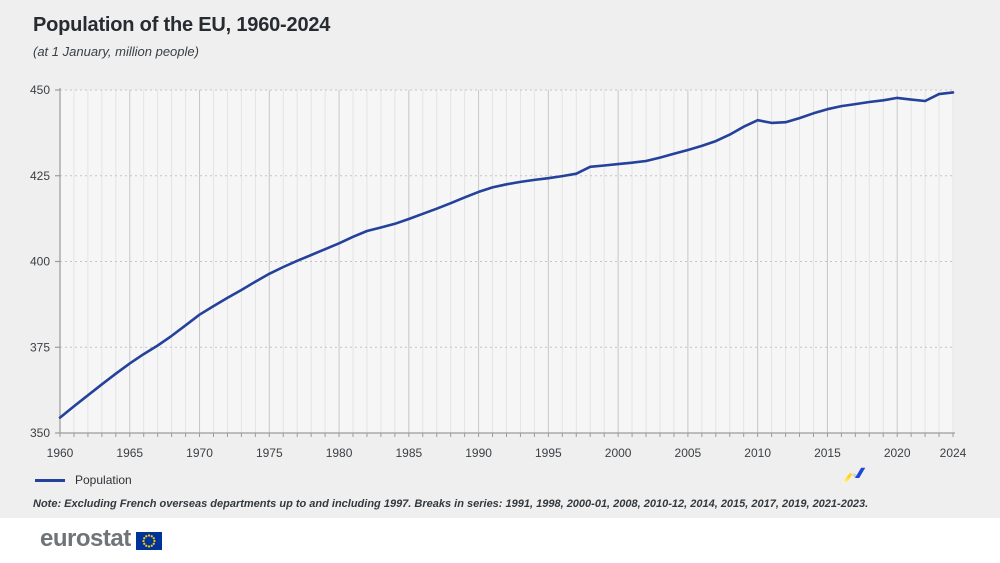 The image size is (1000, 563). I want to click on zigzag-yellow-segment, so click(848, 477).